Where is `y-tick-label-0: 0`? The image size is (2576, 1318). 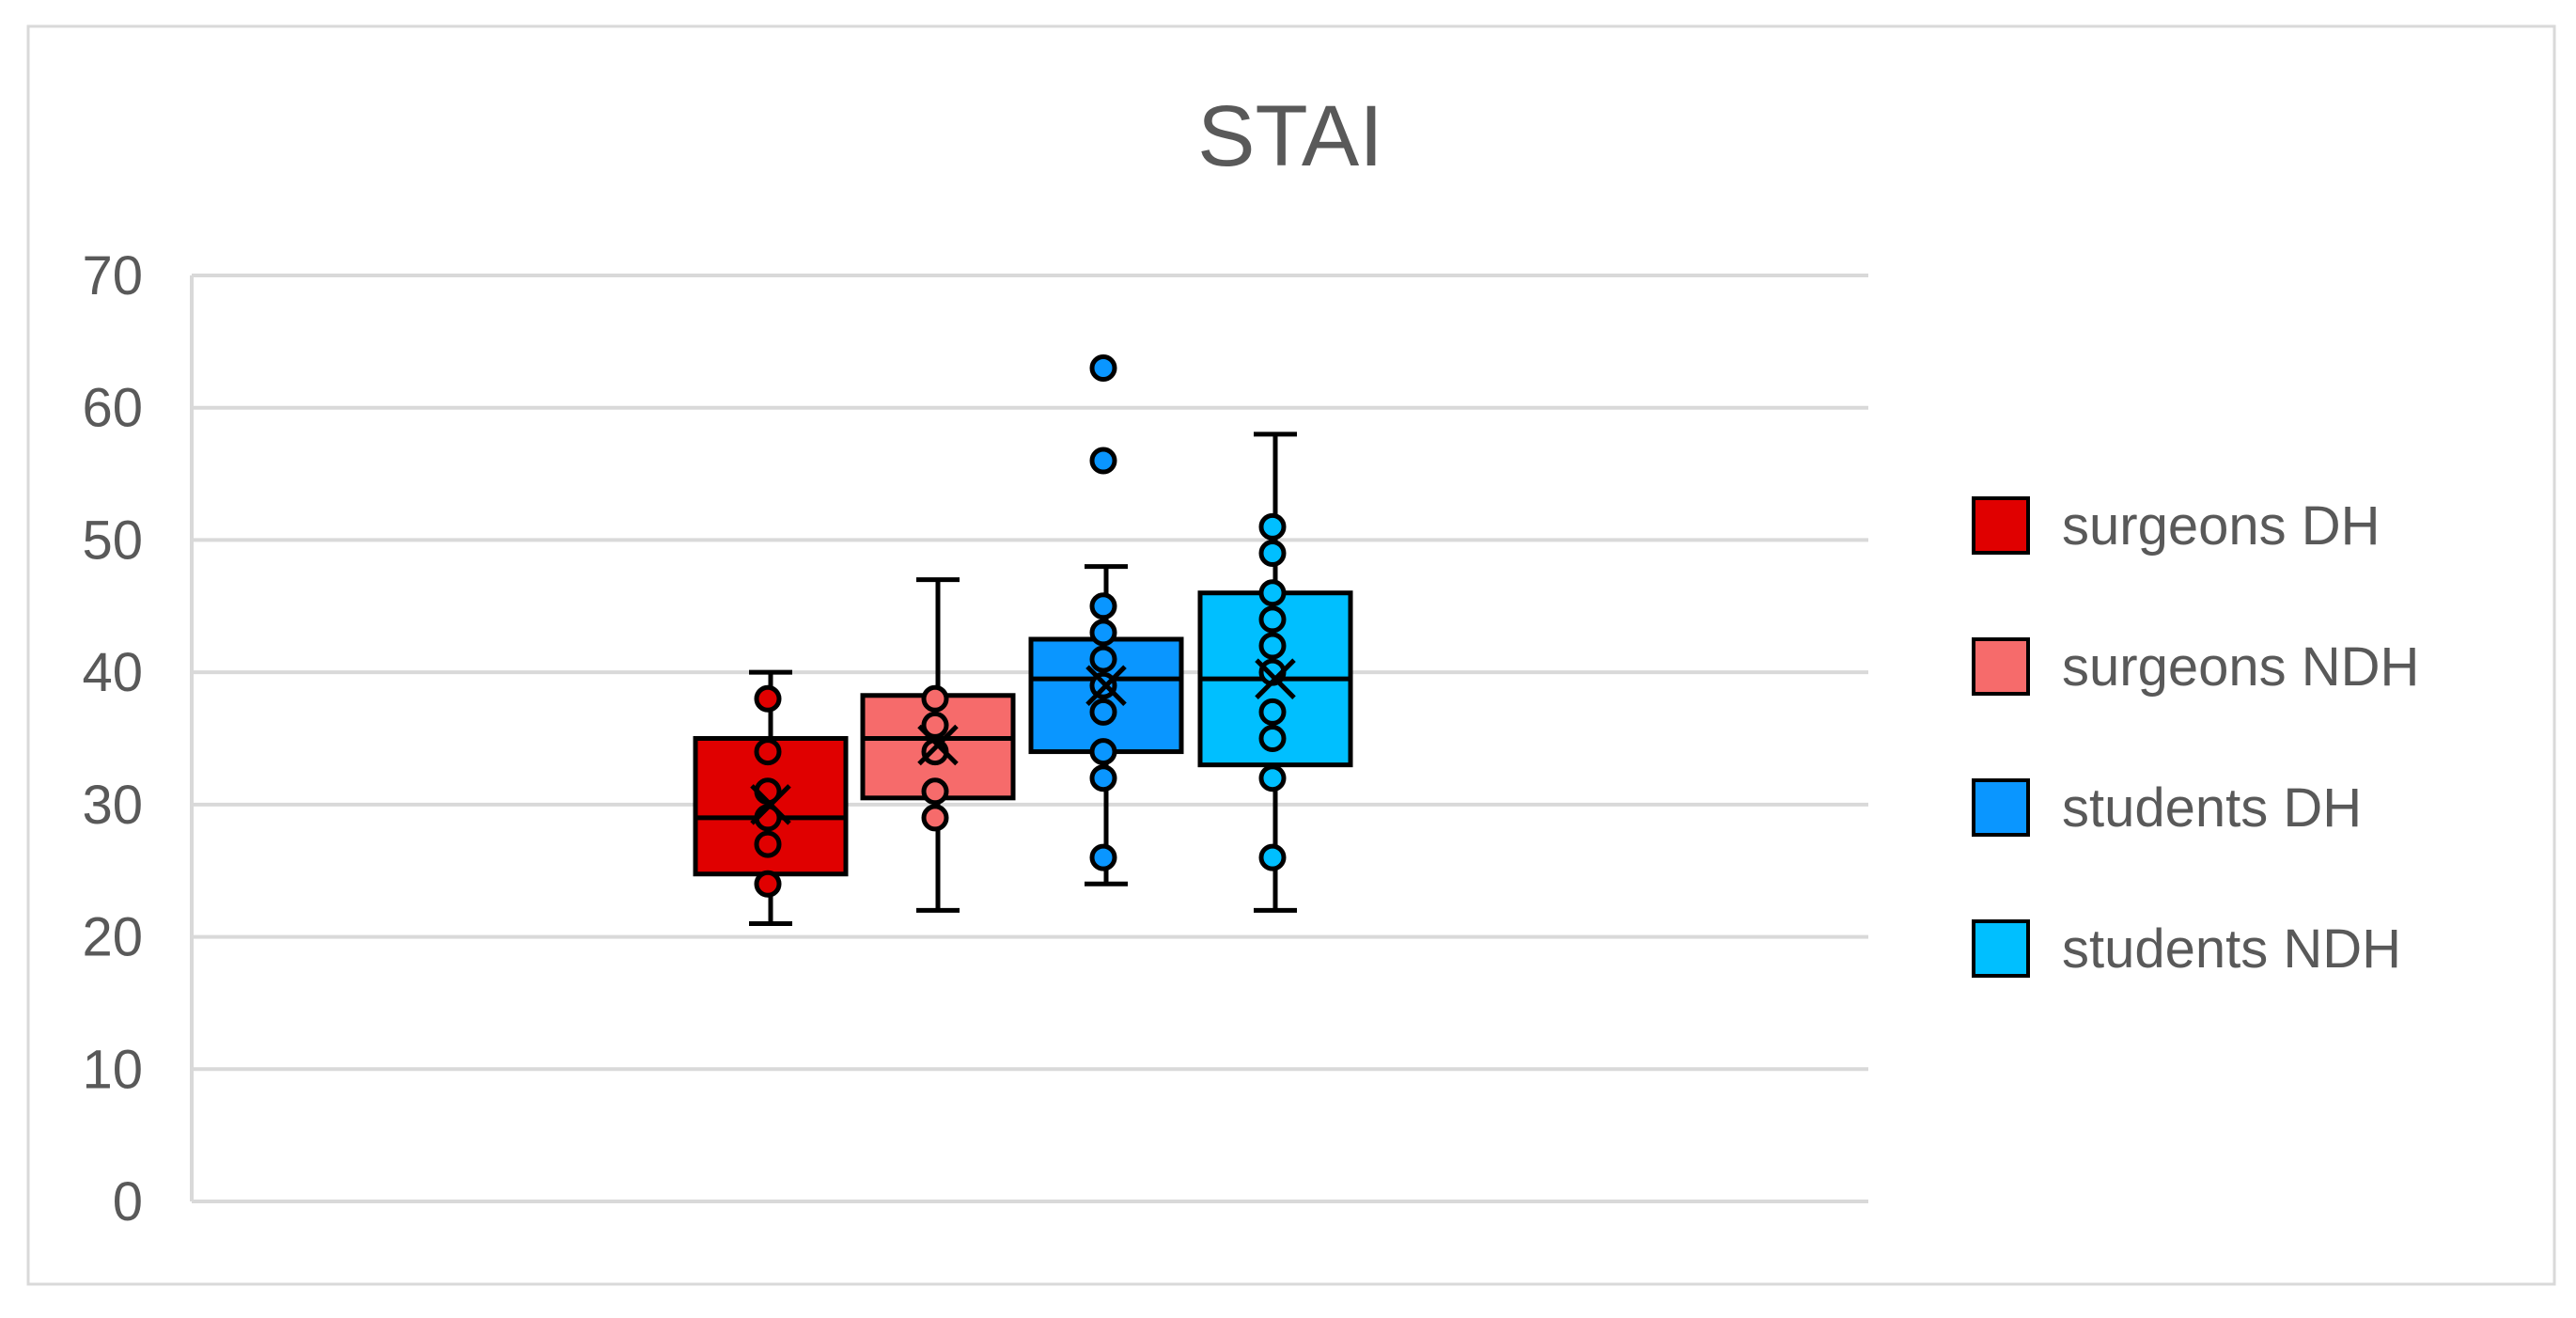
y-tick-label-0: 0 is located at coordinates (128, 1201).